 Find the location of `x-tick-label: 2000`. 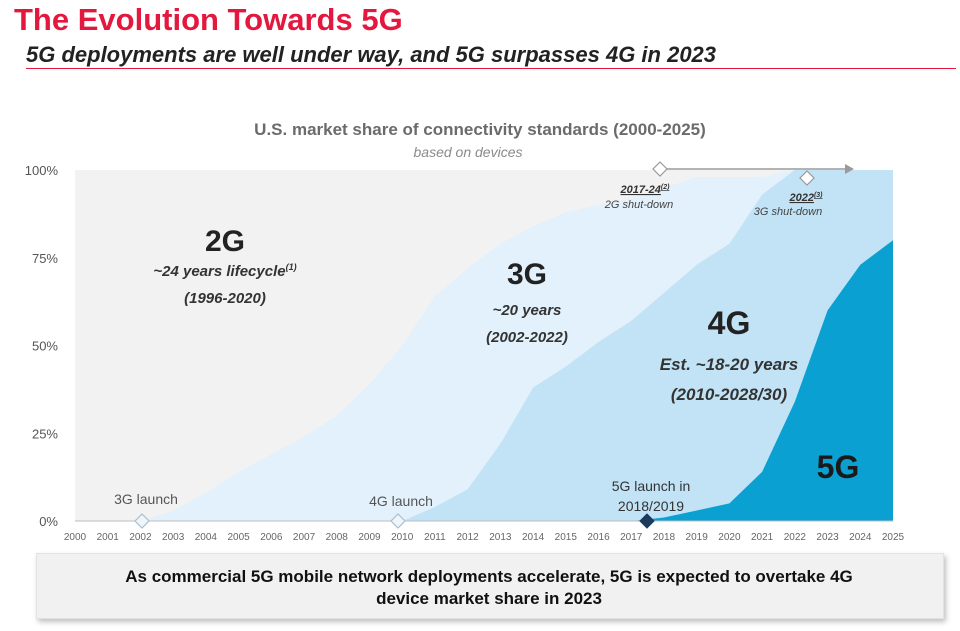

x-tick-label: 2000 is located at coordinates (75, 537).